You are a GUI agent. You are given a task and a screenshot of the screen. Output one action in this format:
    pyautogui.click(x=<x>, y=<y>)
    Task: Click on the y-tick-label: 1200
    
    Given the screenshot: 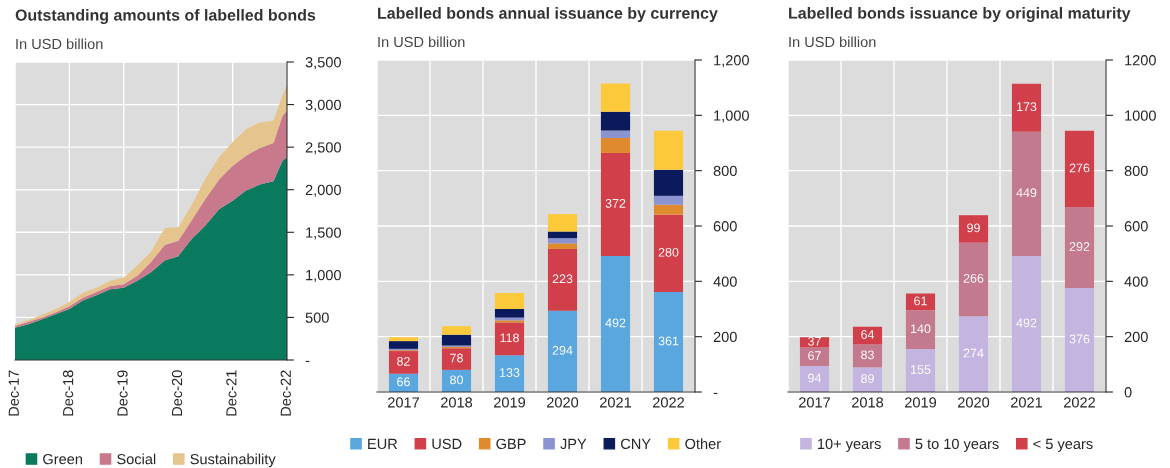 What is the action you would take?
    pyautogui.click(x=1140, y=60)
    